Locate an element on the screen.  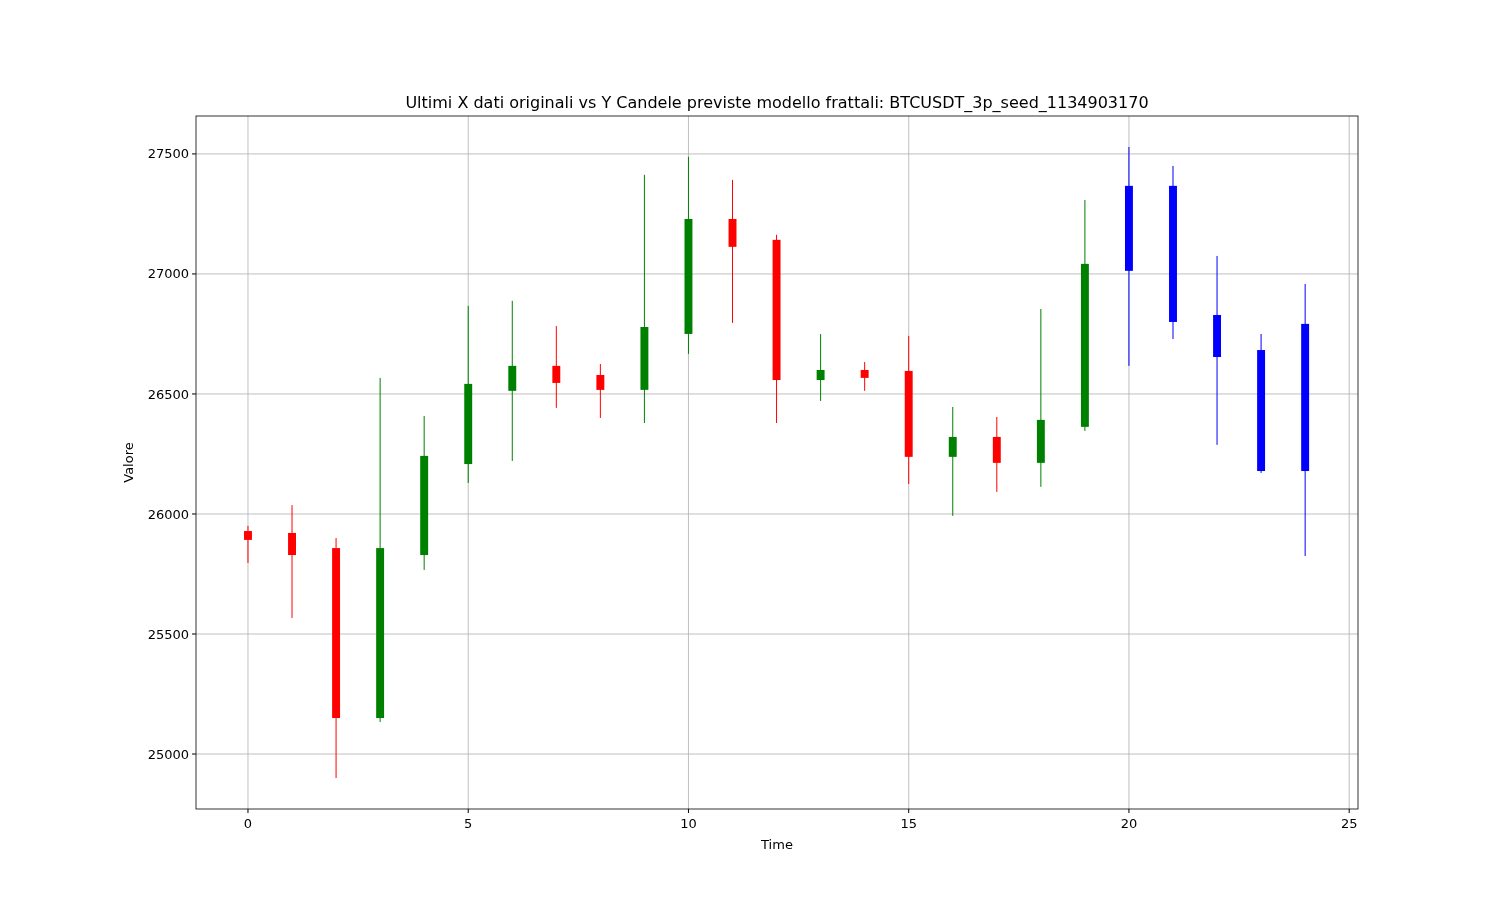
y-tick-label: 26000 is located at coordinates (168, 514).